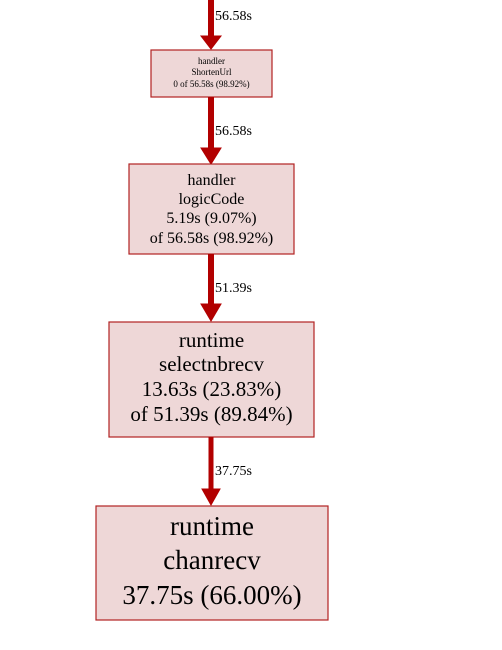 Image resolution: width=502 pixels, height=650 pixels. What do you see at coordinates (233, 288) in the screenshot?
I see `edge-label-logiccode-to-selectnbrecv: 51.39s` at bounding box center [233, 288].